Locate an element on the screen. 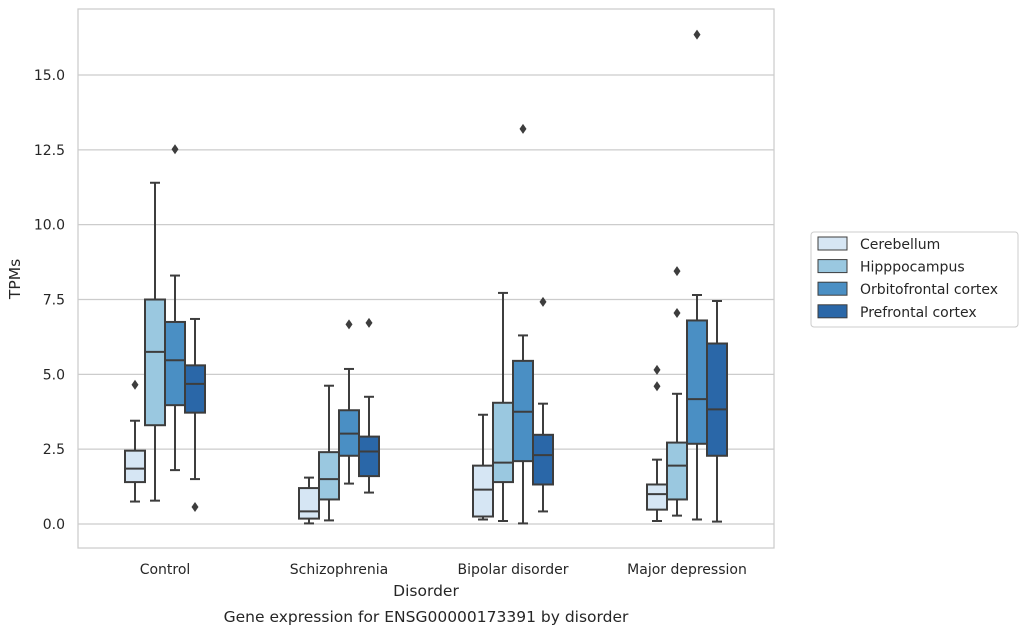 Image resolution: width=1027 pixels, height=634 pixels. y-tick-label: 7.5 is located at coordinates (54, 301).